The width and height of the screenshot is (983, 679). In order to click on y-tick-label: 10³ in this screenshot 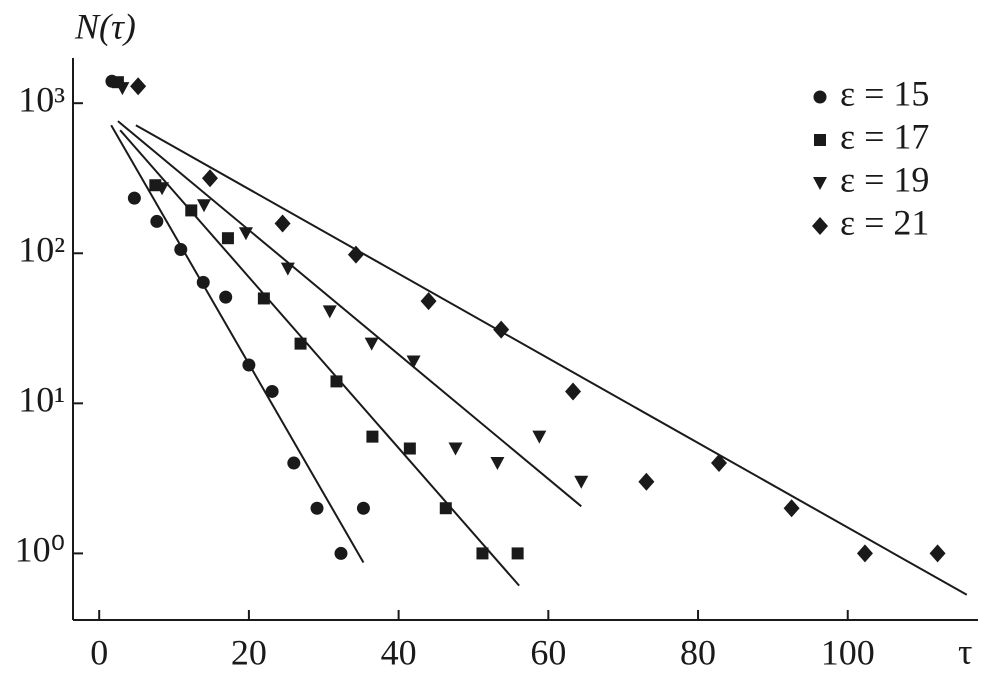, I will do `click(41, 99)`.